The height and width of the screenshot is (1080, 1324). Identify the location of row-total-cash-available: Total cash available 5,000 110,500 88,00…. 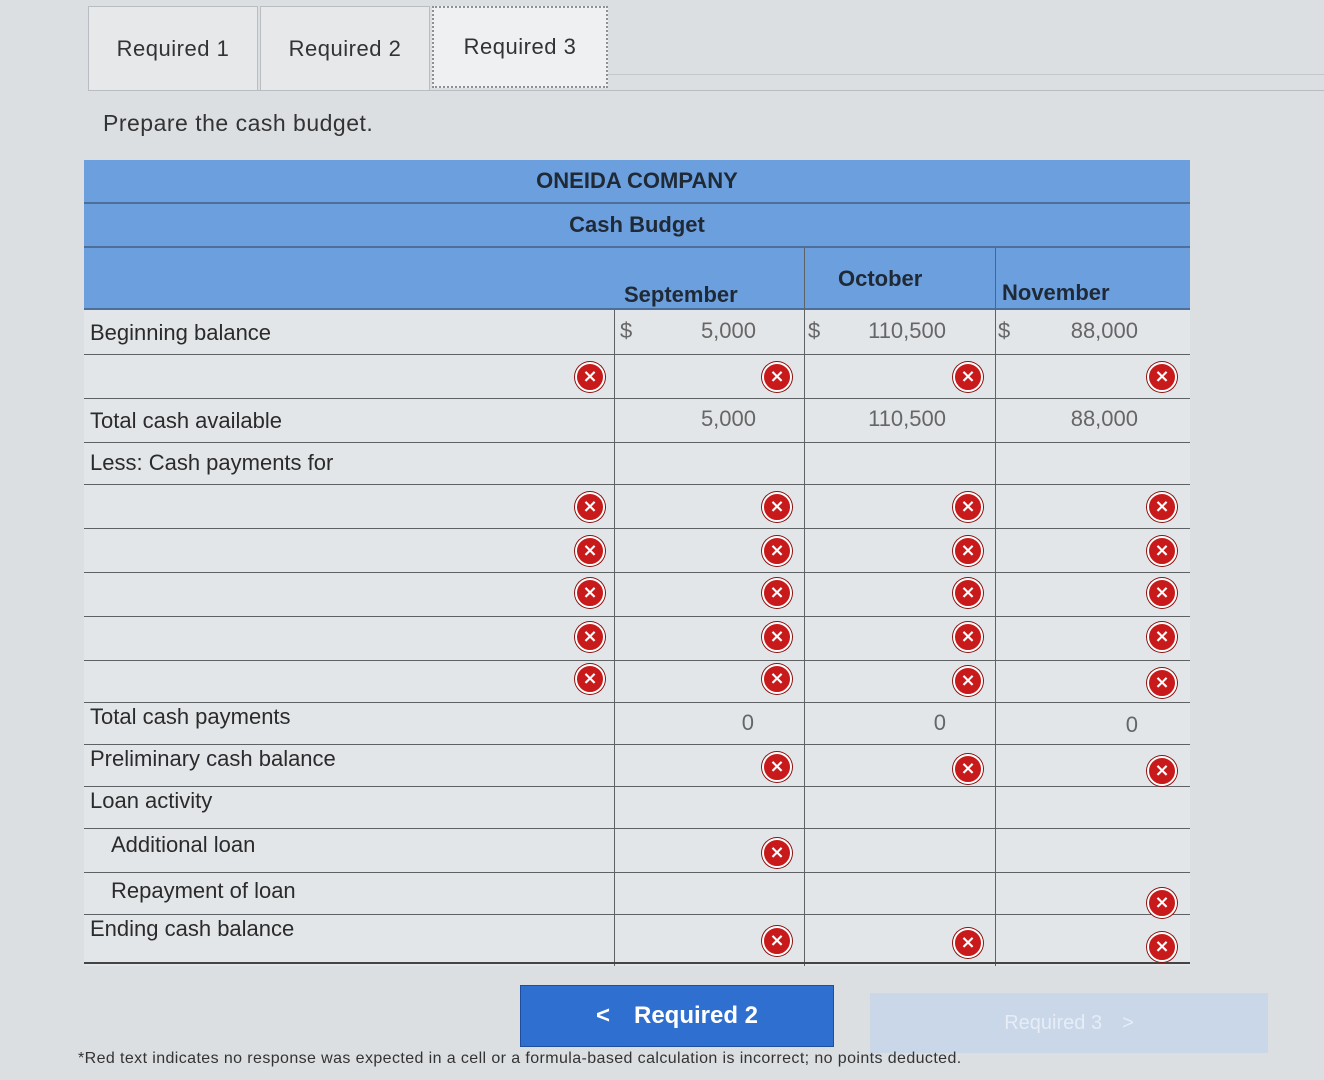
(637, 421).